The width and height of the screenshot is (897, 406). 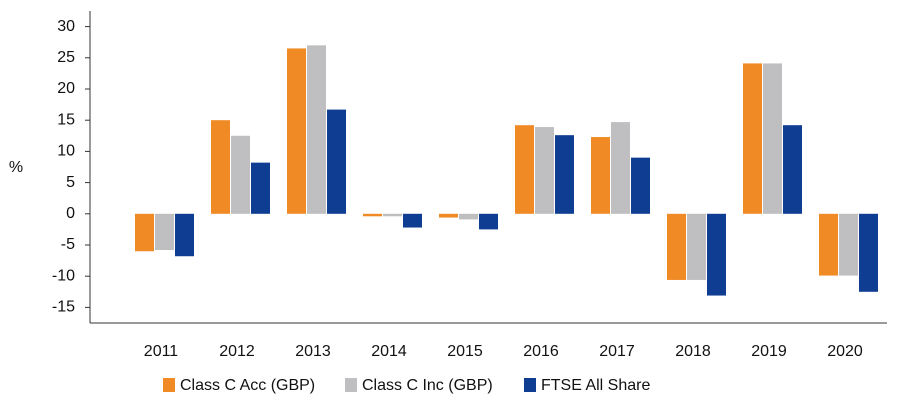 What do you see at coordinates (161, 351) in the screenshot?
I see `x-tick-label: 2011` at bounding box center [161, 351].